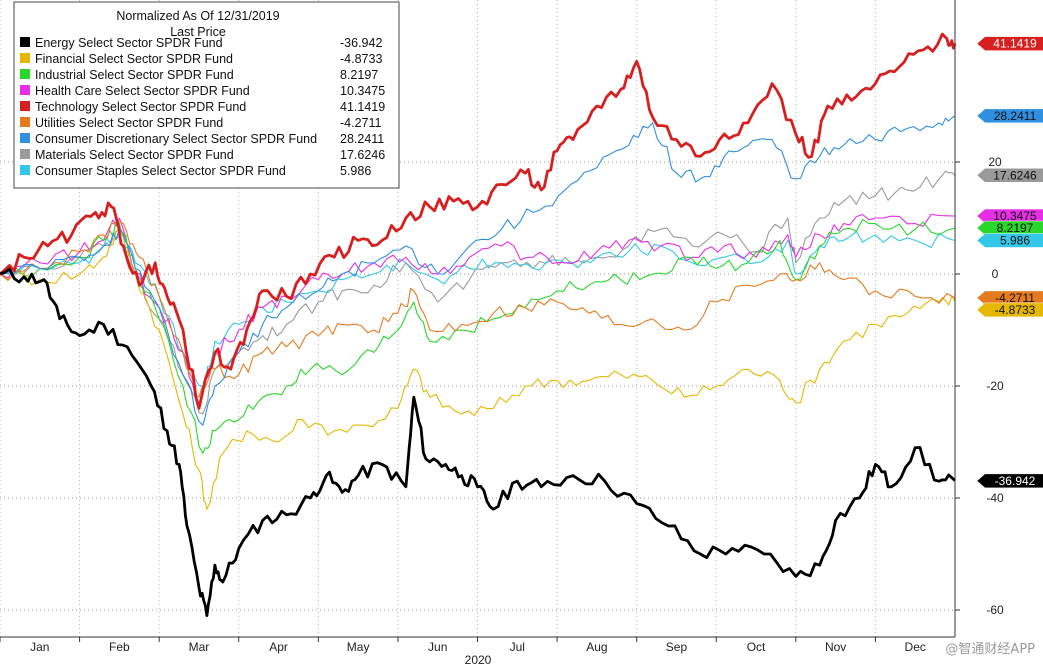 The image size is (1043, 667). I want to click on last-price-tag: 28.2411, so click(1009, 116).